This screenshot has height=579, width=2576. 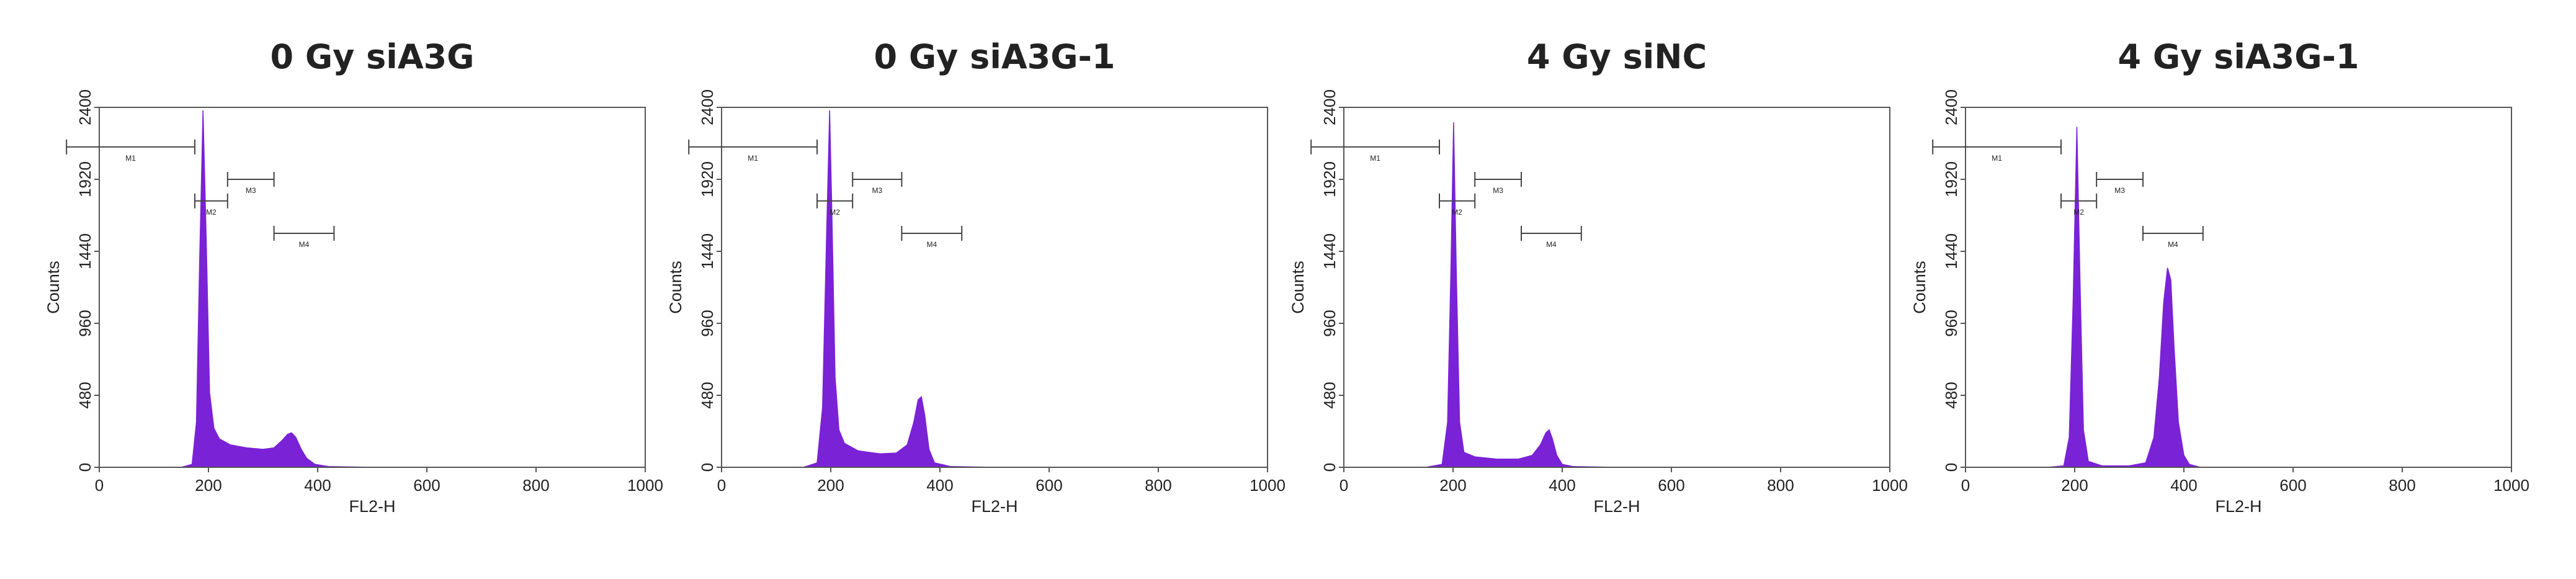 I want to click on chart-title: 4 Gy siNC, so click(x=1617, y=56).